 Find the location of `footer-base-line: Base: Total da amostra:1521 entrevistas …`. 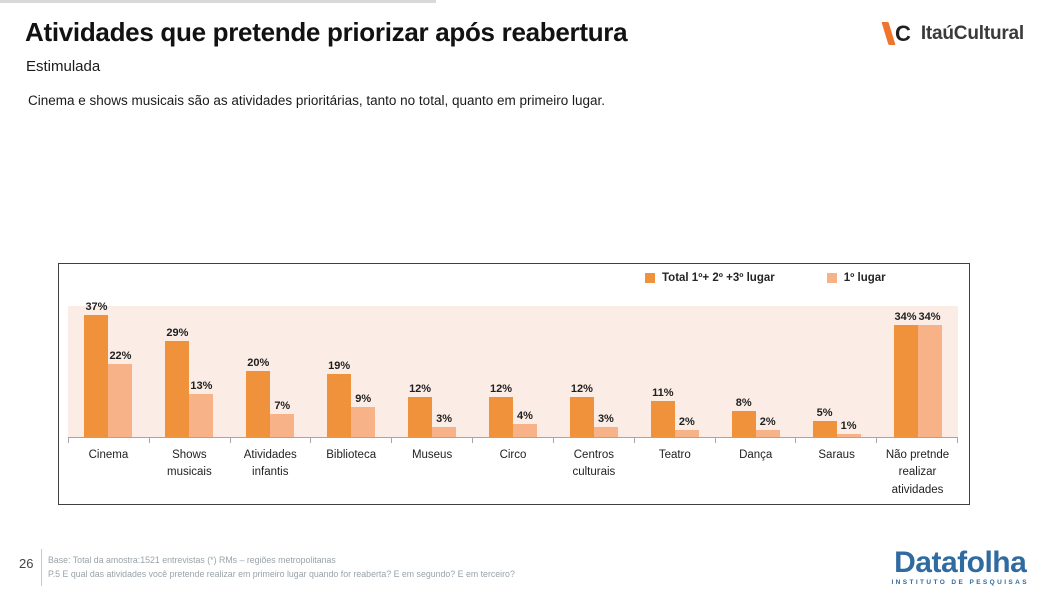

footer-base-line: Base: Total da amostra:1521 entrevistas … is located at coordinates (192, 560).